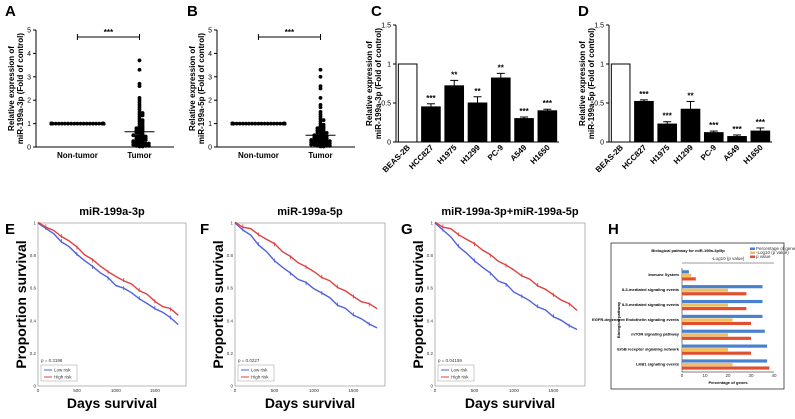 The width and height of the screenshot is (795, 419). What do you see at coordinates (192, 11) in the screenshot?
I see `panel-letter-b: B` at bounding box center [192, 11].